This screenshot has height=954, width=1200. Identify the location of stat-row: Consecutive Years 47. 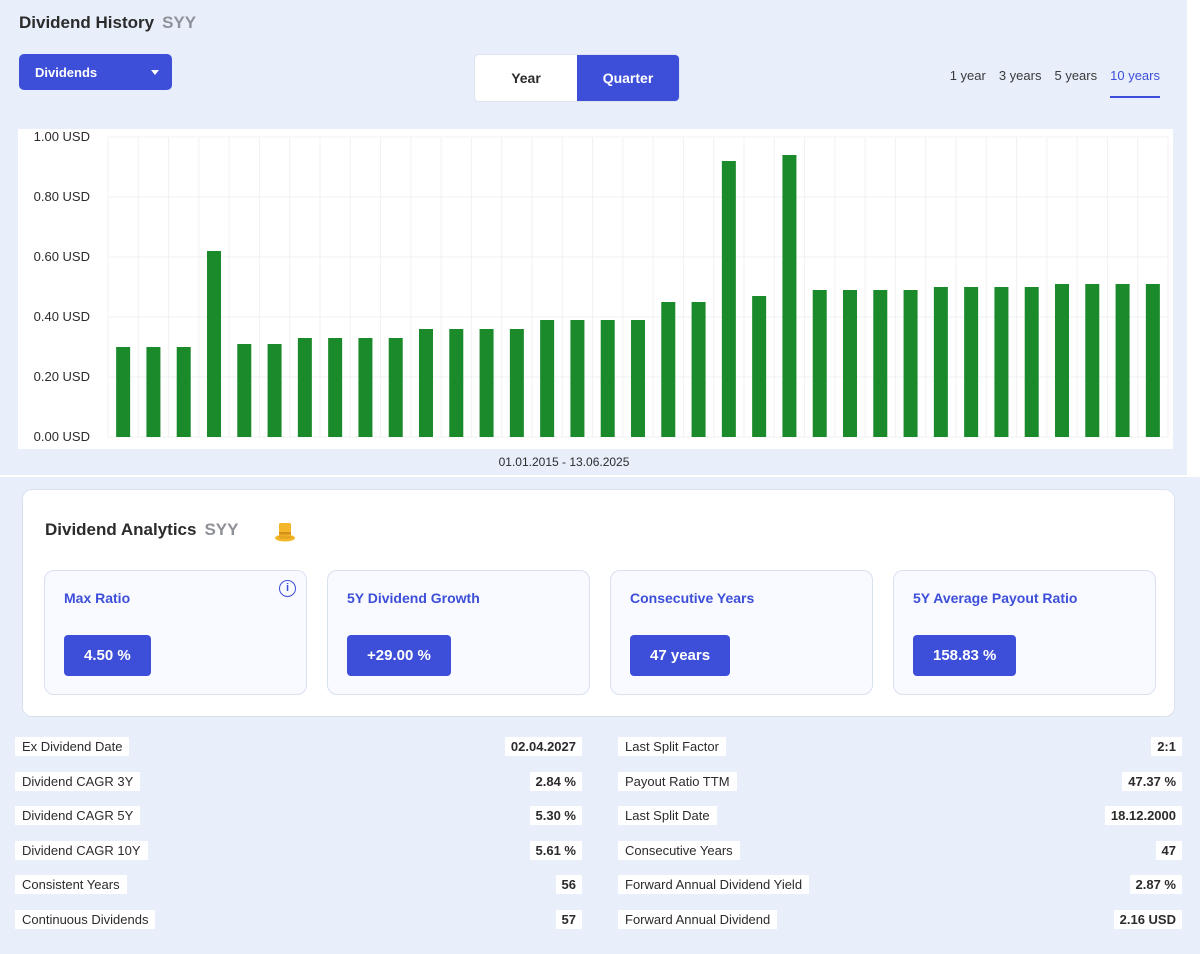
(900, 852).